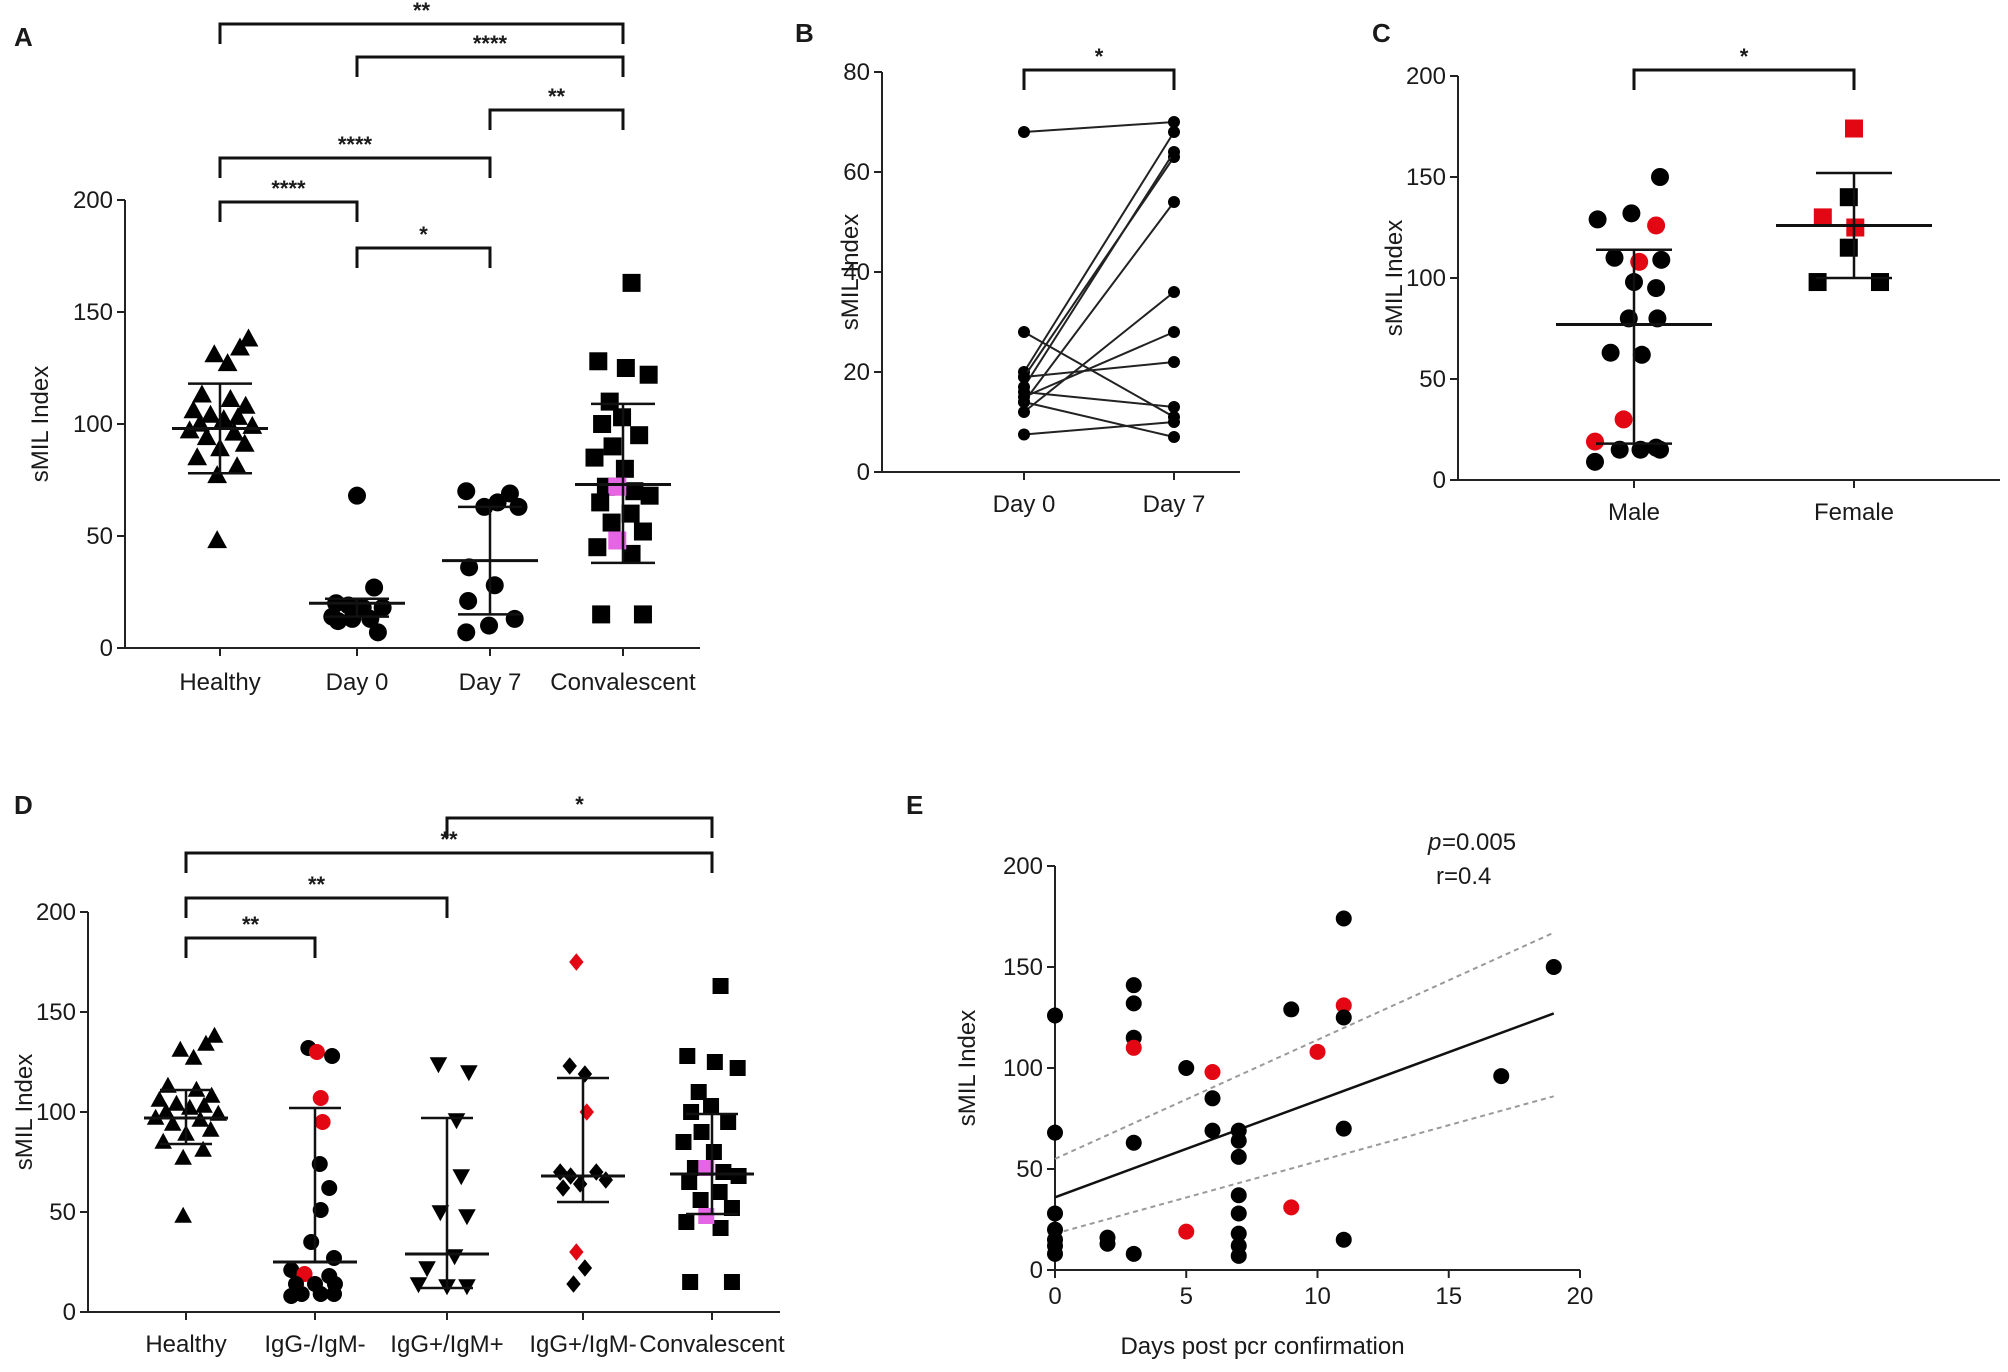  I want to click on panel-d-significance-stars: **, so click(317, 884).